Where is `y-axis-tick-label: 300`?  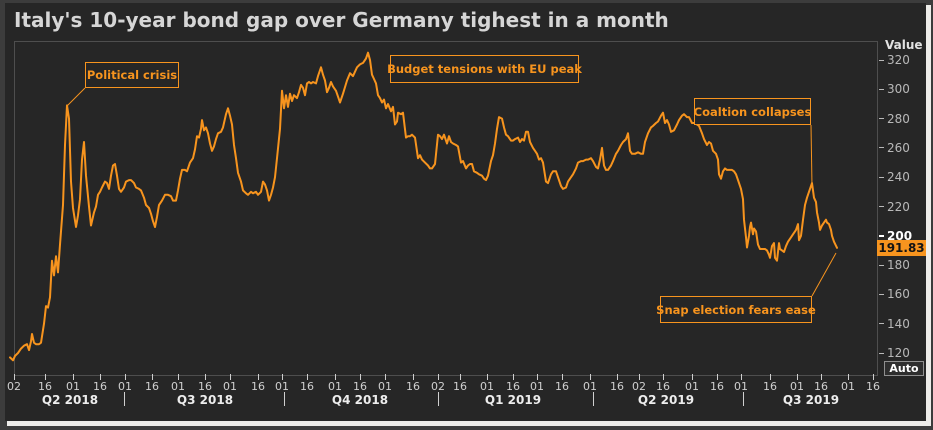
y-axis-tick-label: 300 is located at coordinates (898, 89).